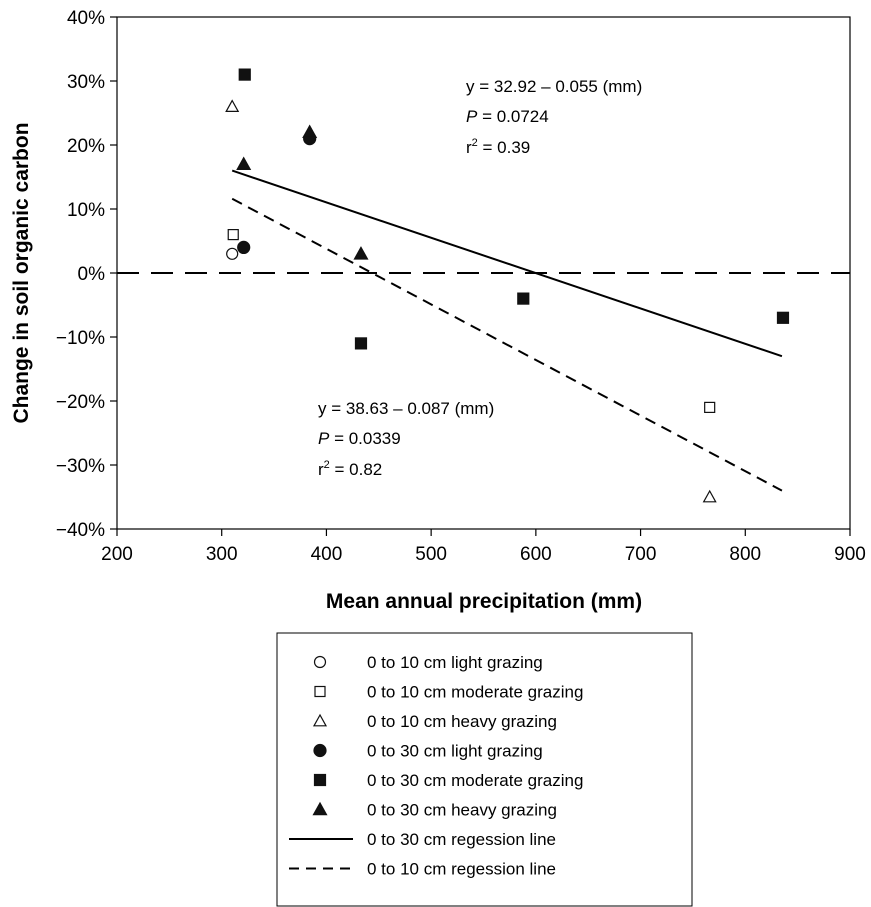 This screenshot has height=907, width=871. Describe the element at coordinates (359, 438) in the screenshot. I see `annotation-dashed-p: P = 0.0339` at that location.